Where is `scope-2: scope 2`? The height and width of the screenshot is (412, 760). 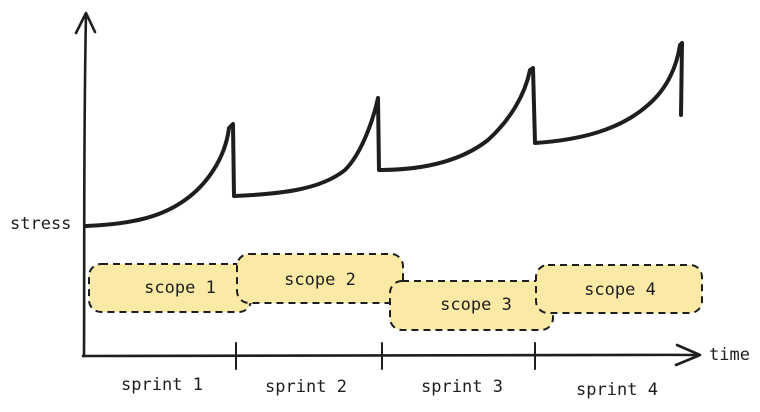
scope-2: scope 2 is located at coordinates (320, 278).